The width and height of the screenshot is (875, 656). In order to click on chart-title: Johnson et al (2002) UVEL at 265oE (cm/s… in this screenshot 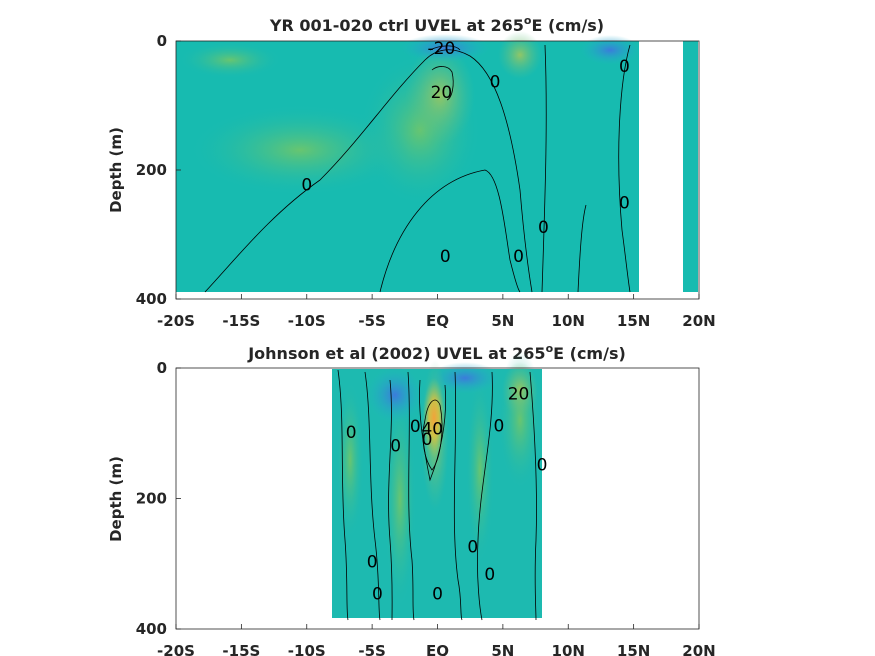, I will do `click(436, 352)`.